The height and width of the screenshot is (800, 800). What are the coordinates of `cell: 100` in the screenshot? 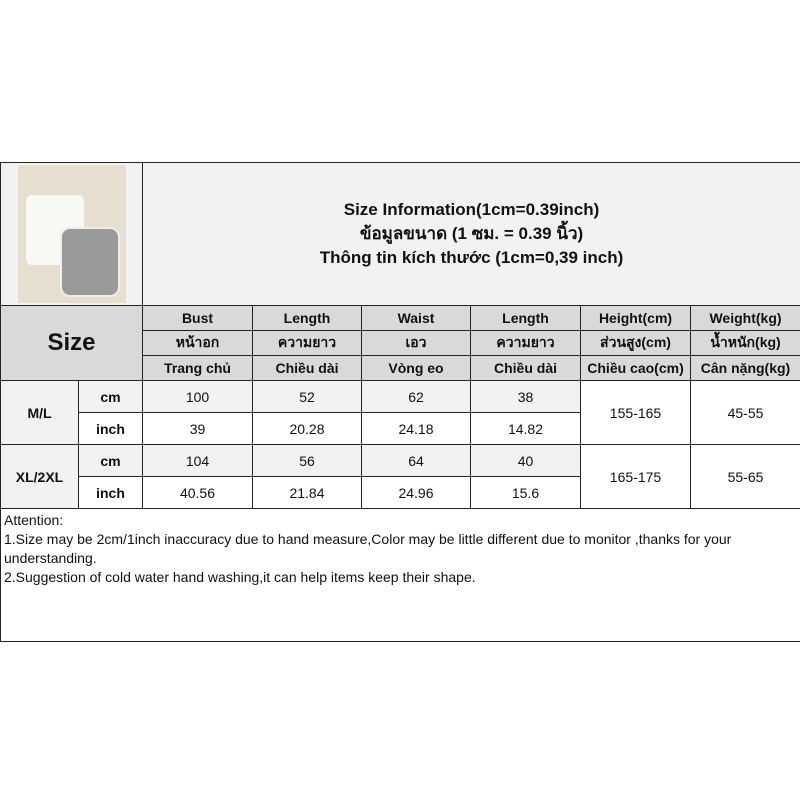 It's located at (197, 396).